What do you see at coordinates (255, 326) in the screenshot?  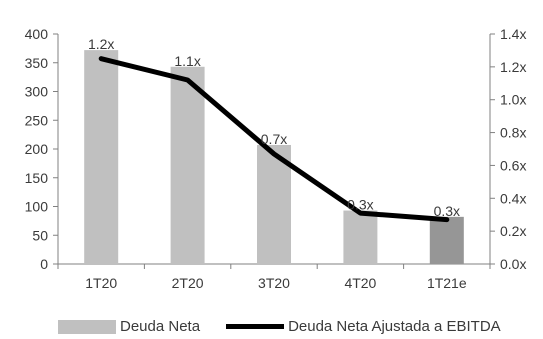 I see `legend-swatch-deuda-ebitda` at bounding box center [255, 326].